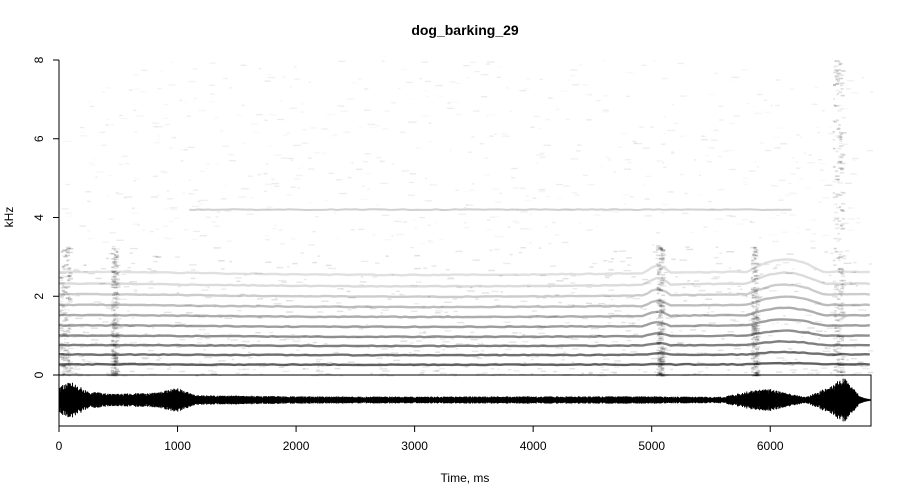 This screenshot has height=500, width=900. What do you see at coordinates (39, 217) in the screenshot?
I see `y-tick-label: 4` at bounding box center [39, 217].